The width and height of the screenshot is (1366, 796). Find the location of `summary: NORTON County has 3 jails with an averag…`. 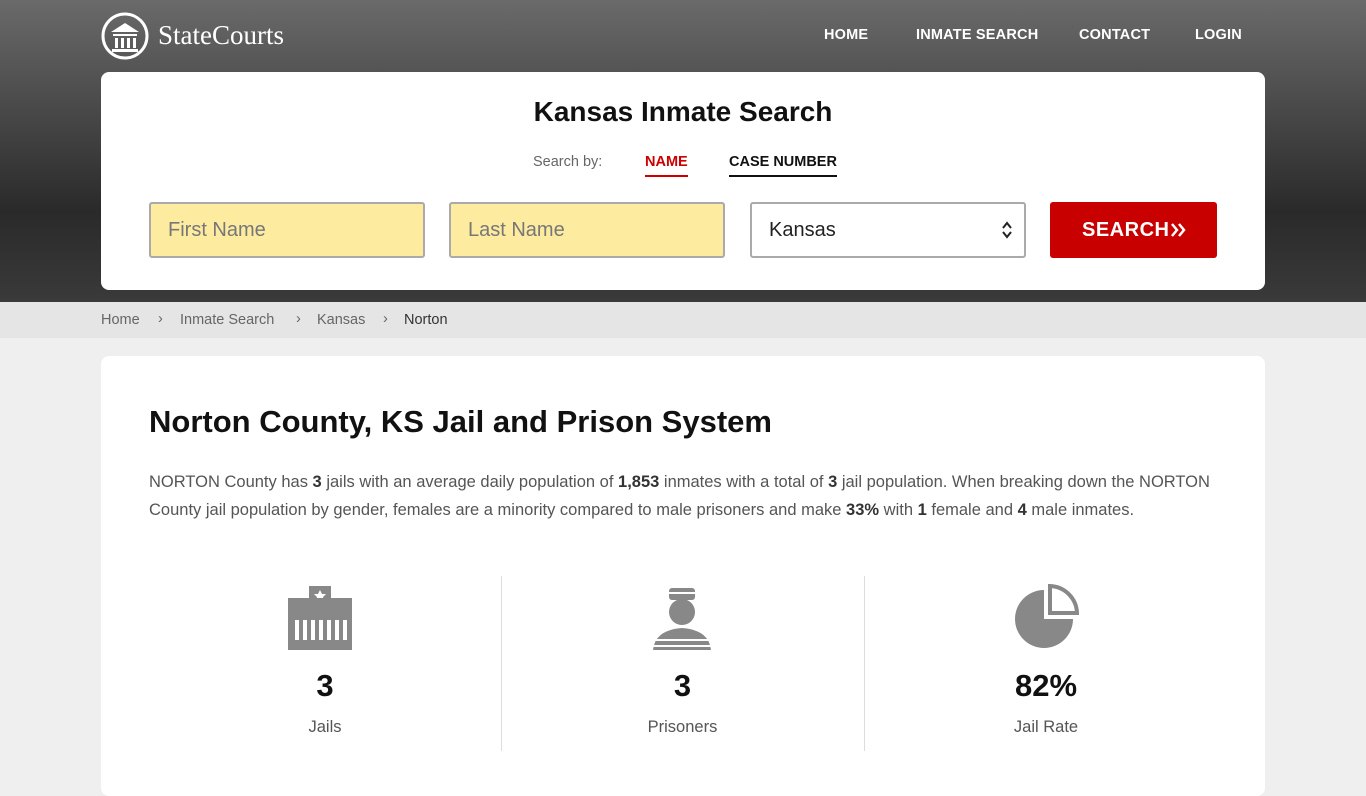

summary: NORTON County has 3 jails with an averag… is located at coordinates (684, 496).